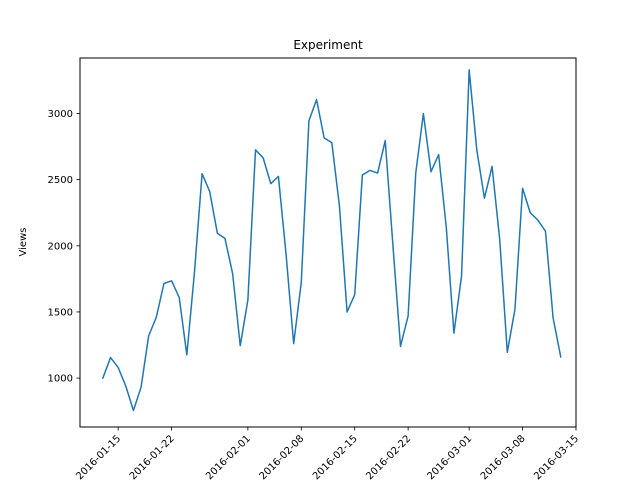  I want to click on y-axis-label: Views, so click(23, 242).